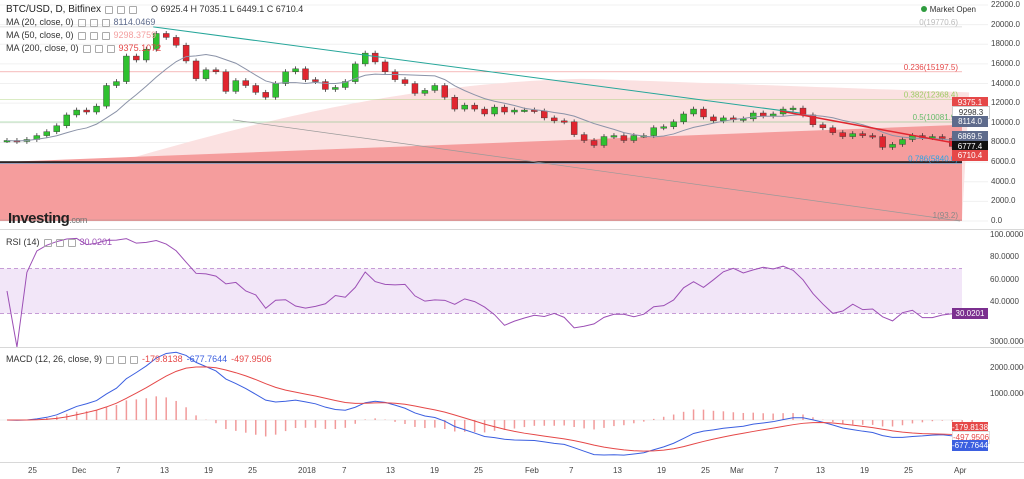  What do you see at coordinates (1004, 257) in the screenshot?
I see `rsi-axis-label: 80.0000` at bounding box center [1004, 257].